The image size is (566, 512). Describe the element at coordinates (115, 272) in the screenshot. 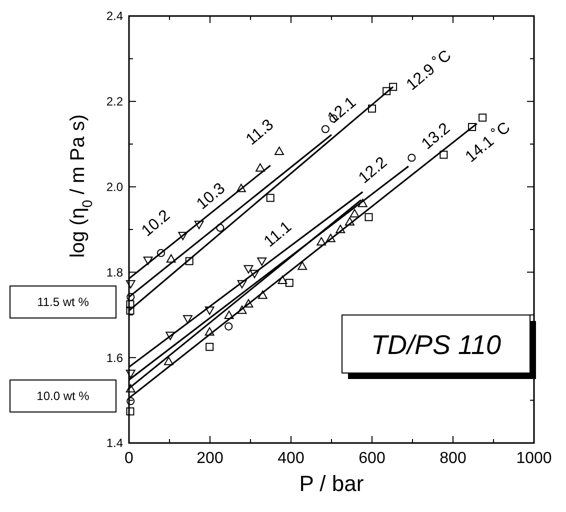

I see `y-tick-label: 1.8` at that location.